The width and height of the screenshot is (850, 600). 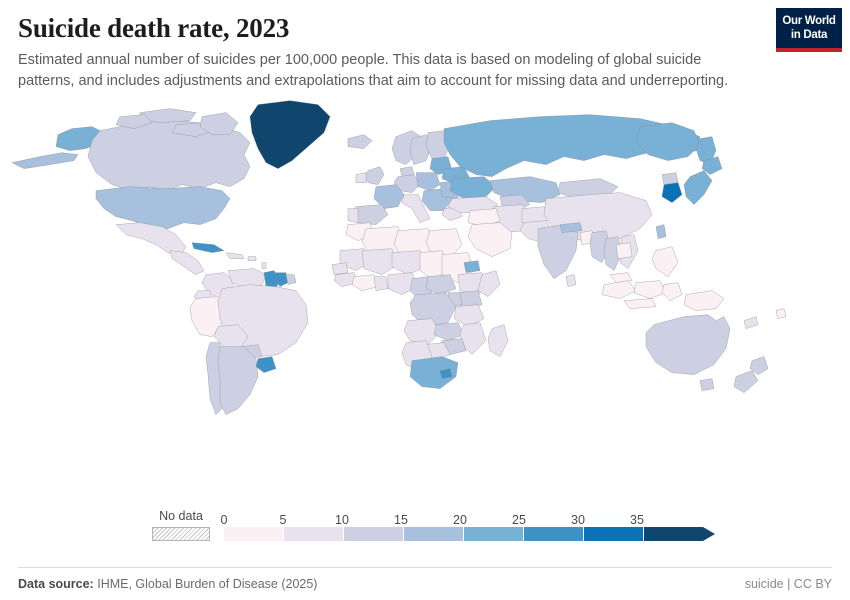 I want to click on country-new-zealand-north, so click(x=759, y=365).